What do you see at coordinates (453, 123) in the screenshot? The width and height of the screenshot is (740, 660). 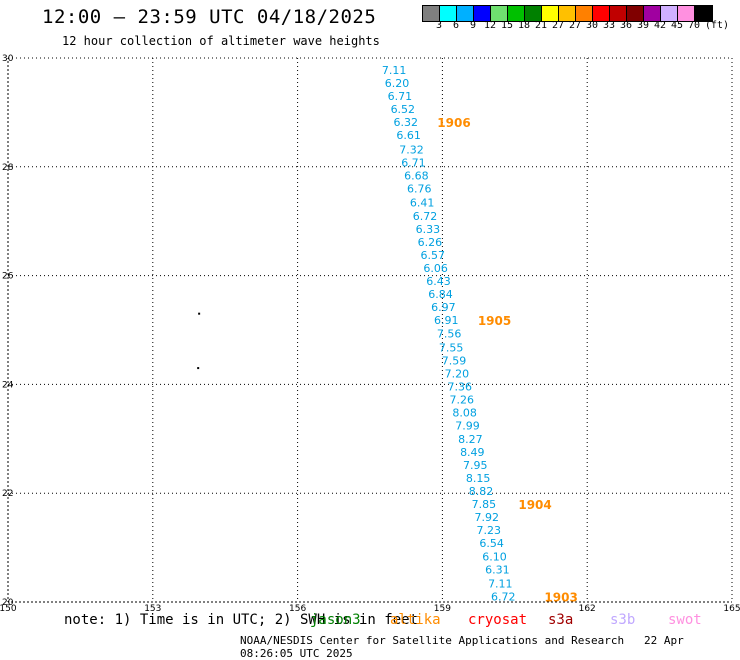 I see `pass-time-label: 1906` at bounding box center [453, 123].